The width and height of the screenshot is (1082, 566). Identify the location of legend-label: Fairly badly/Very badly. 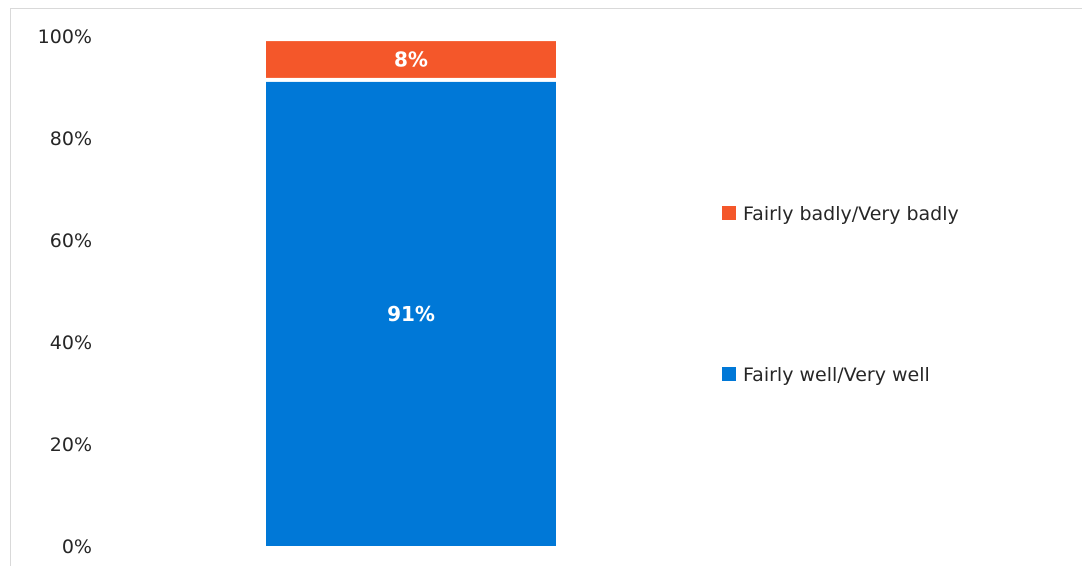
(851, 214).